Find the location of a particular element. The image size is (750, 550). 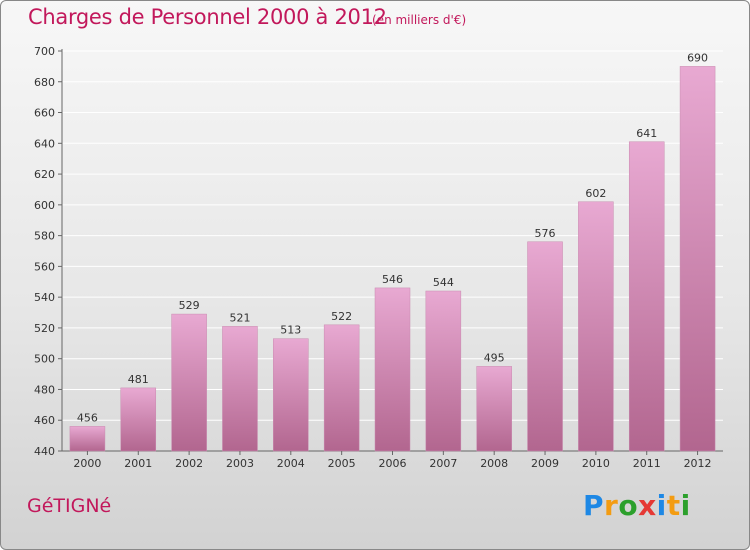

chart-title: Charges de Personnel 2000 à 2012 is located at coordinates (207, 17).